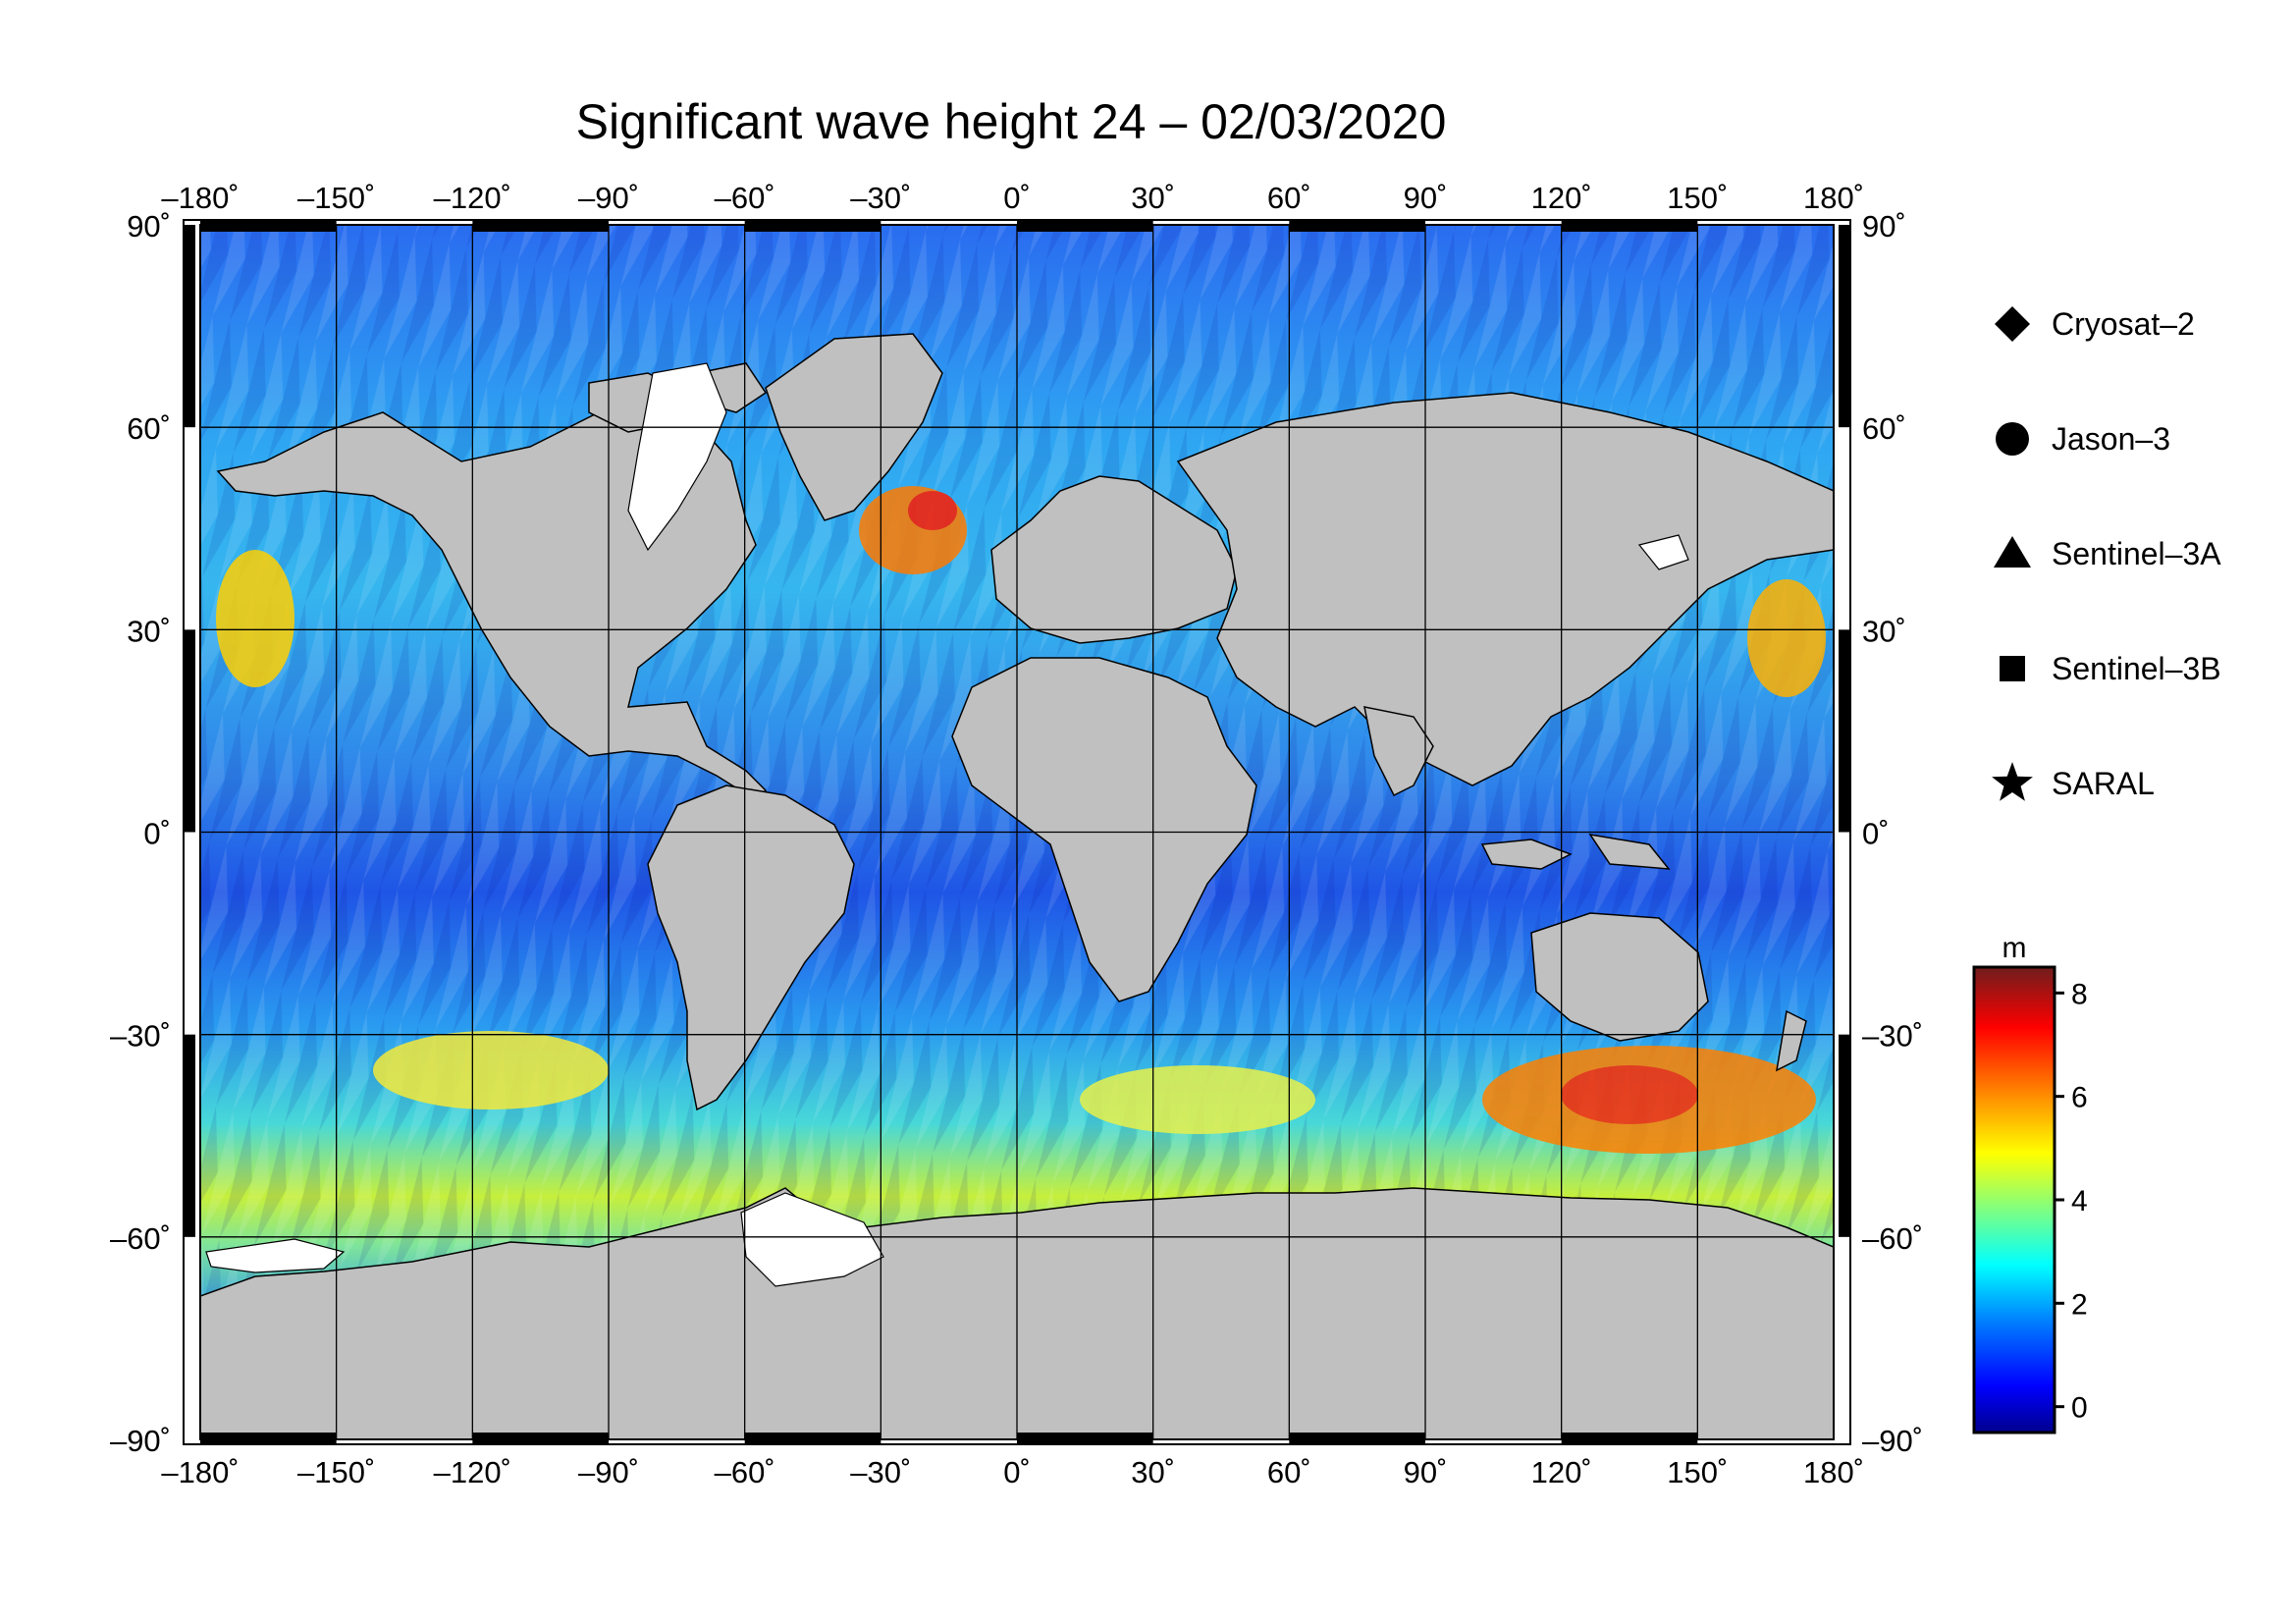  I want to click on lon-label-bottom: –180˚, so click(200, 1472).